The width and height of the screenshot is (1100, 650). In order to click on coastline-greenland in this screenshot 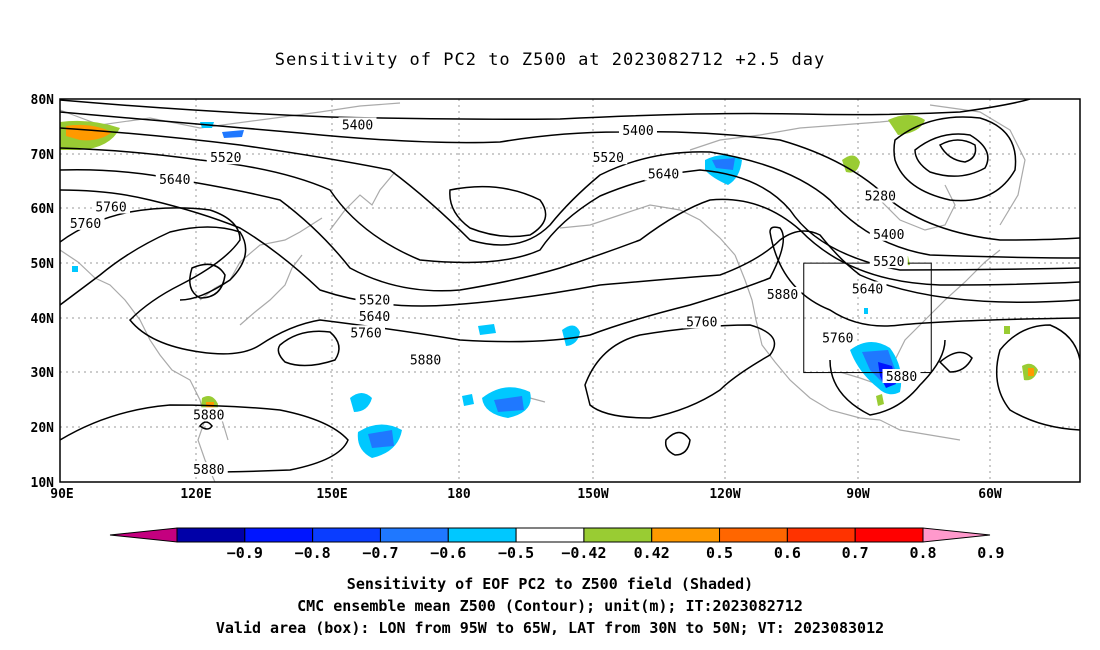, I will do `click(977, 165)`.